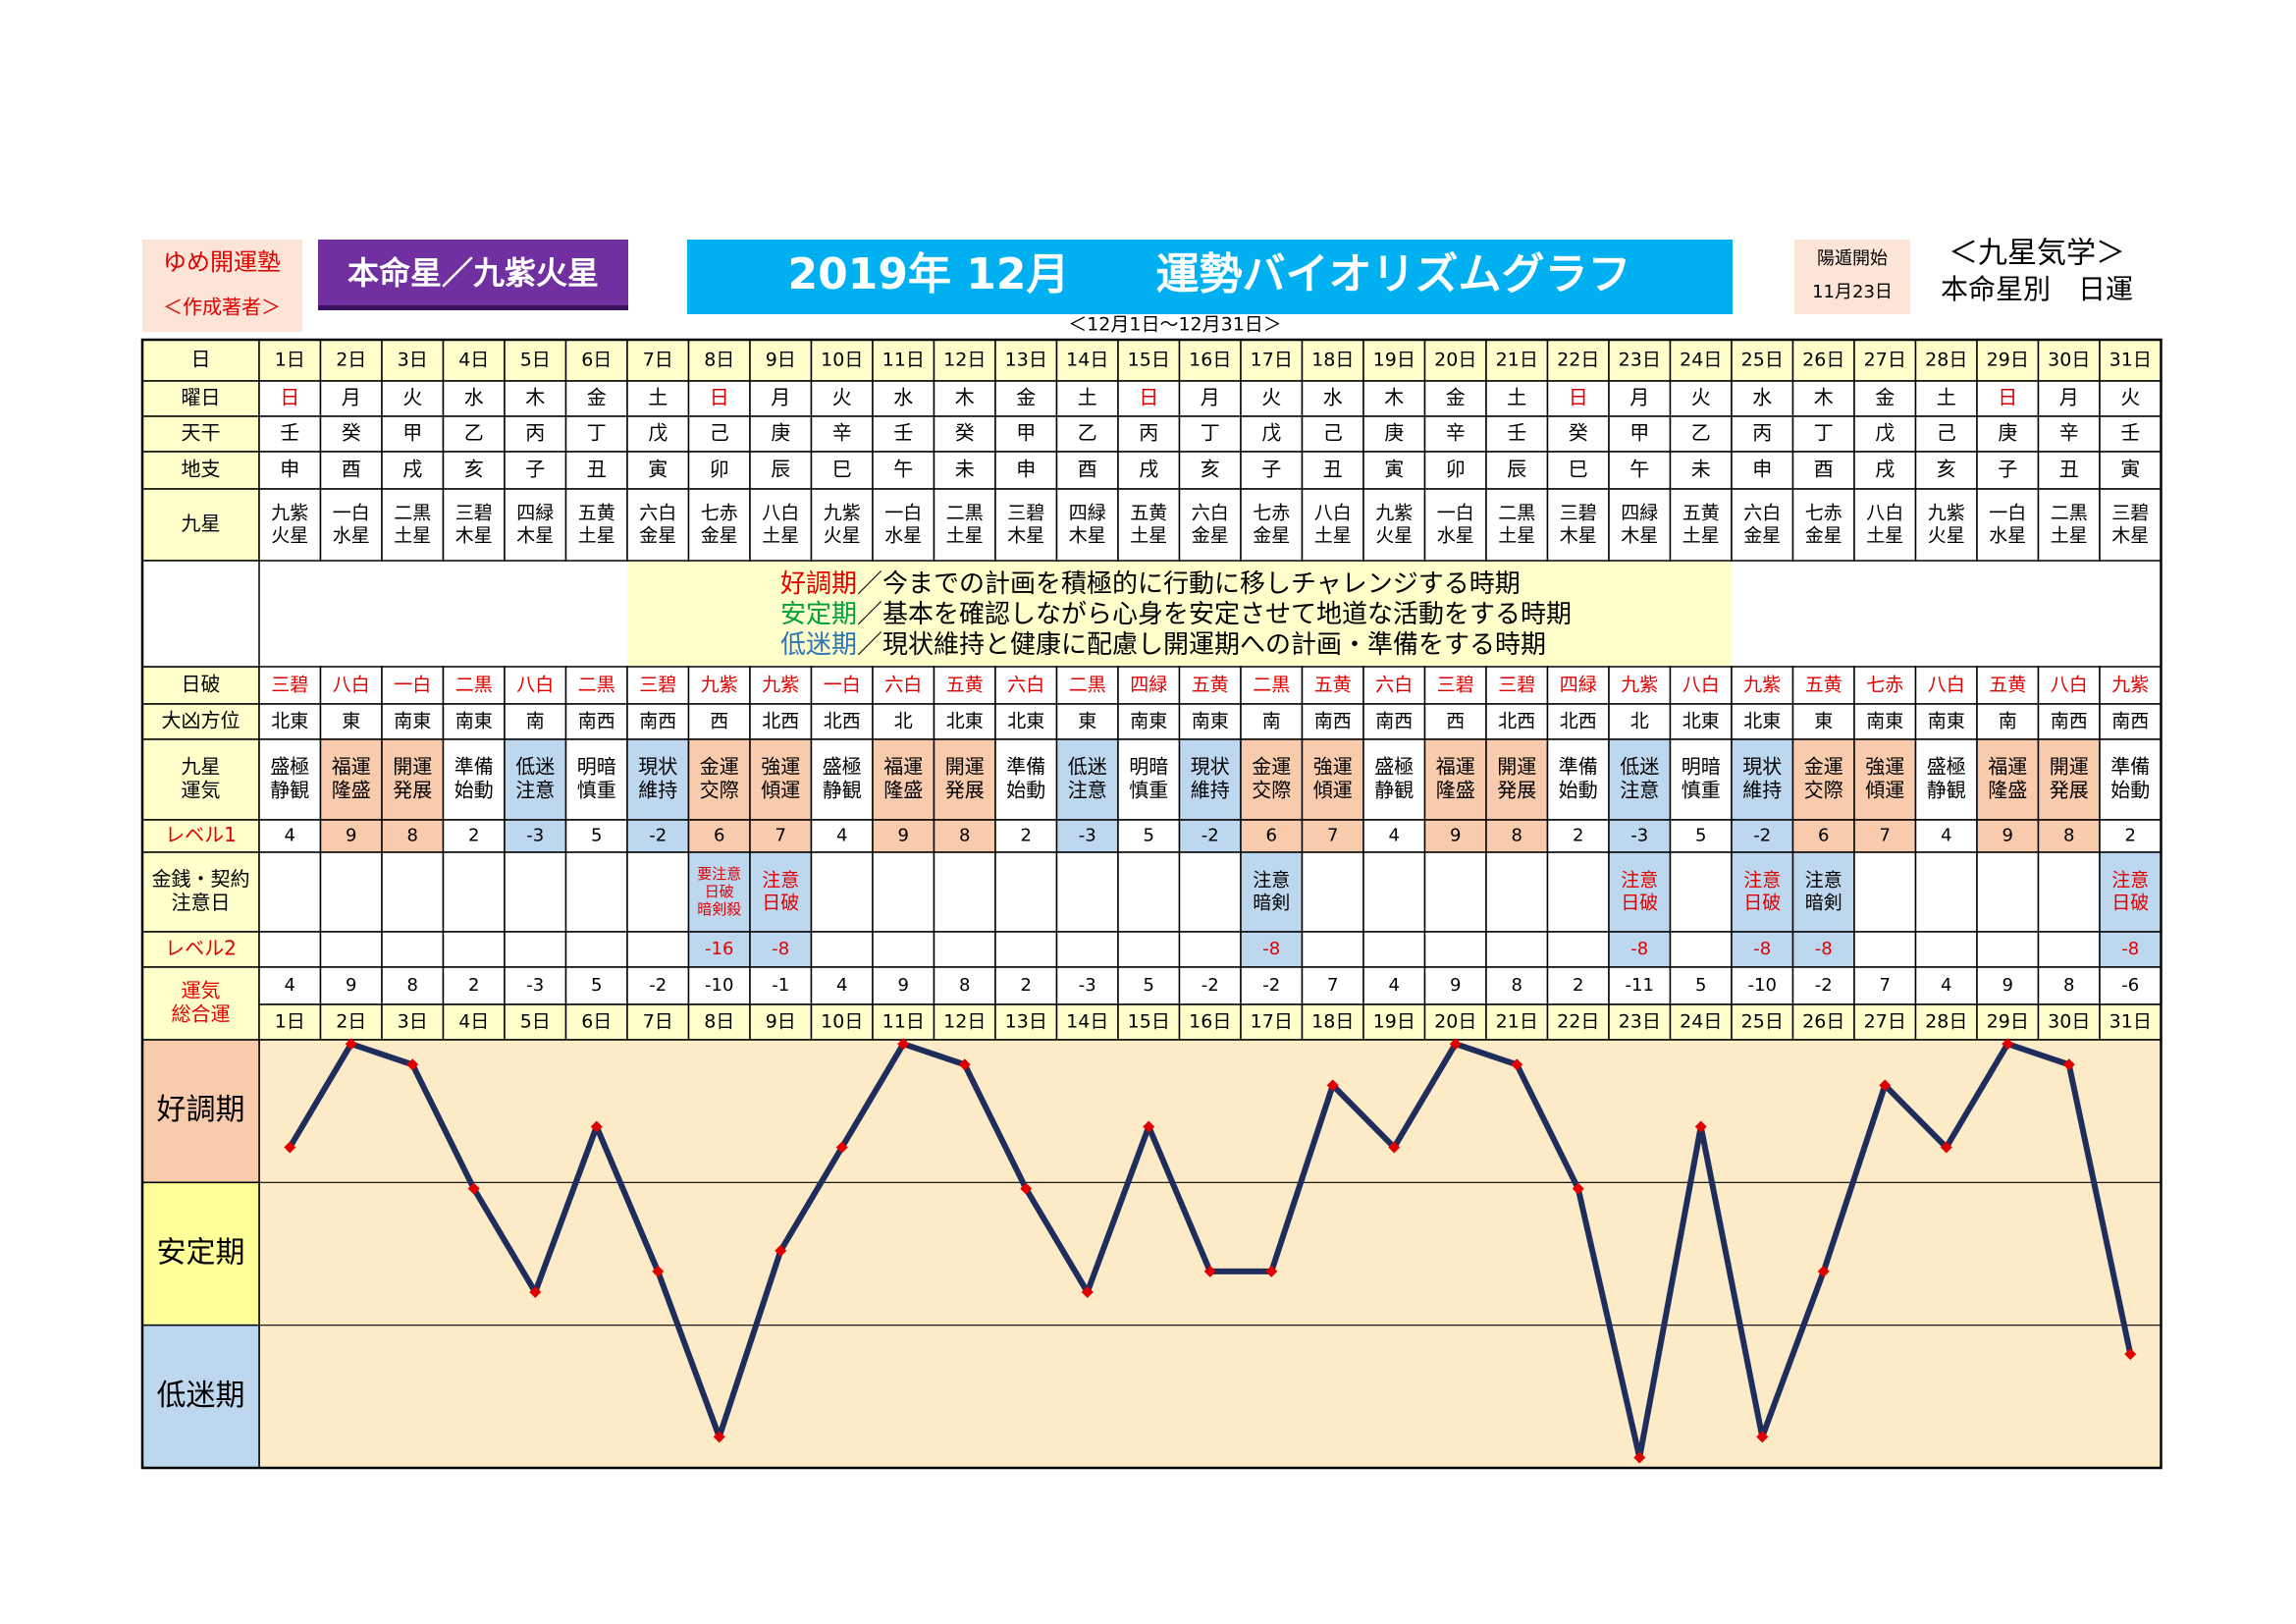 The height and width of the screenshot is (1624, 2296). What do you see at coordinates (965, 513) in the screenshot?
I see `star: 二黒` at bounding box center [965, 513].